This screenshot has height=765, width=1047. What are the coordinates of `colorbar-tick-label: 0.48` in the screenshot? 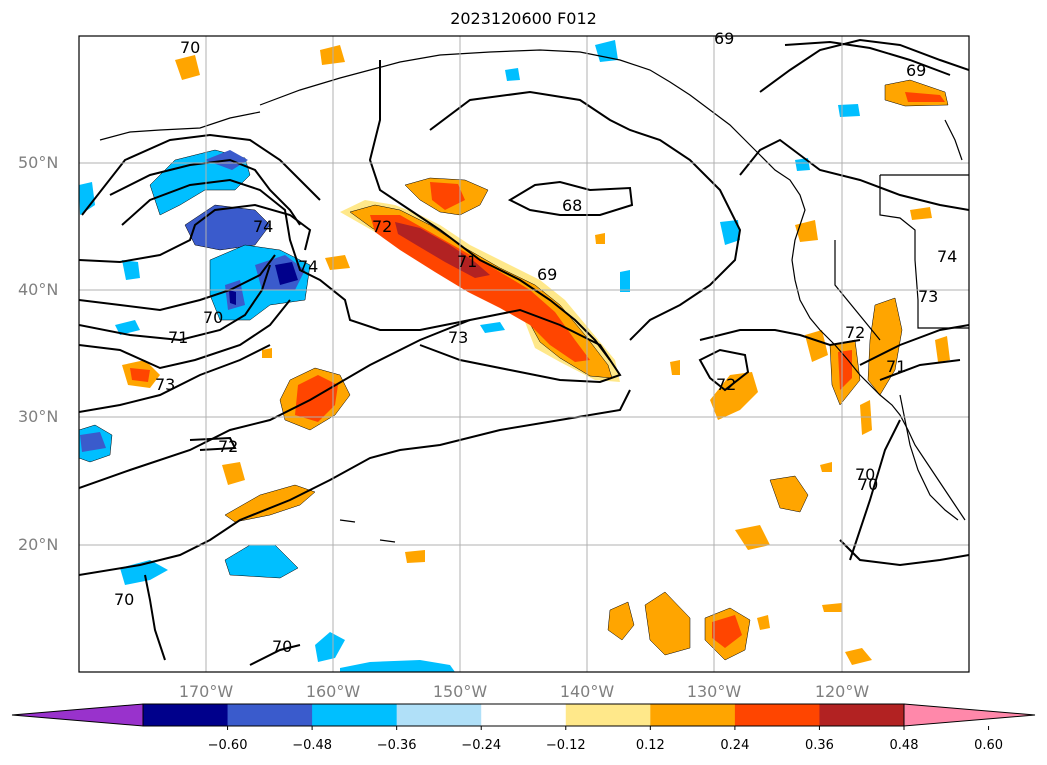 It's located at (904, 745).